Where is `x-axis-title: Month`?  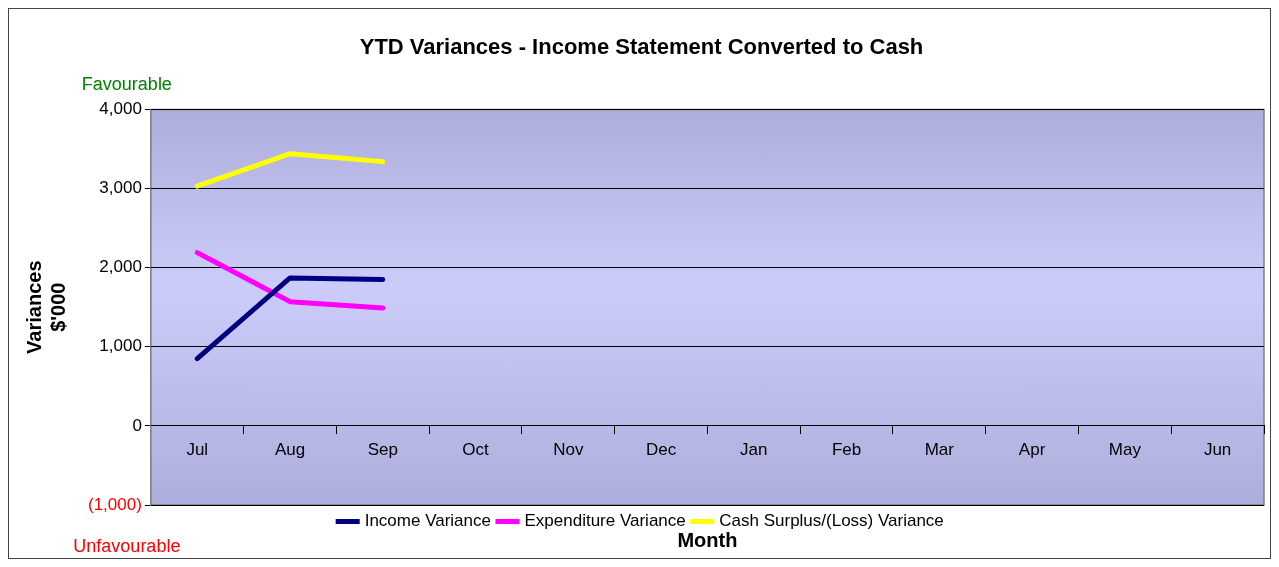 x-axis-title: Month is located at coordinates (707, 539).